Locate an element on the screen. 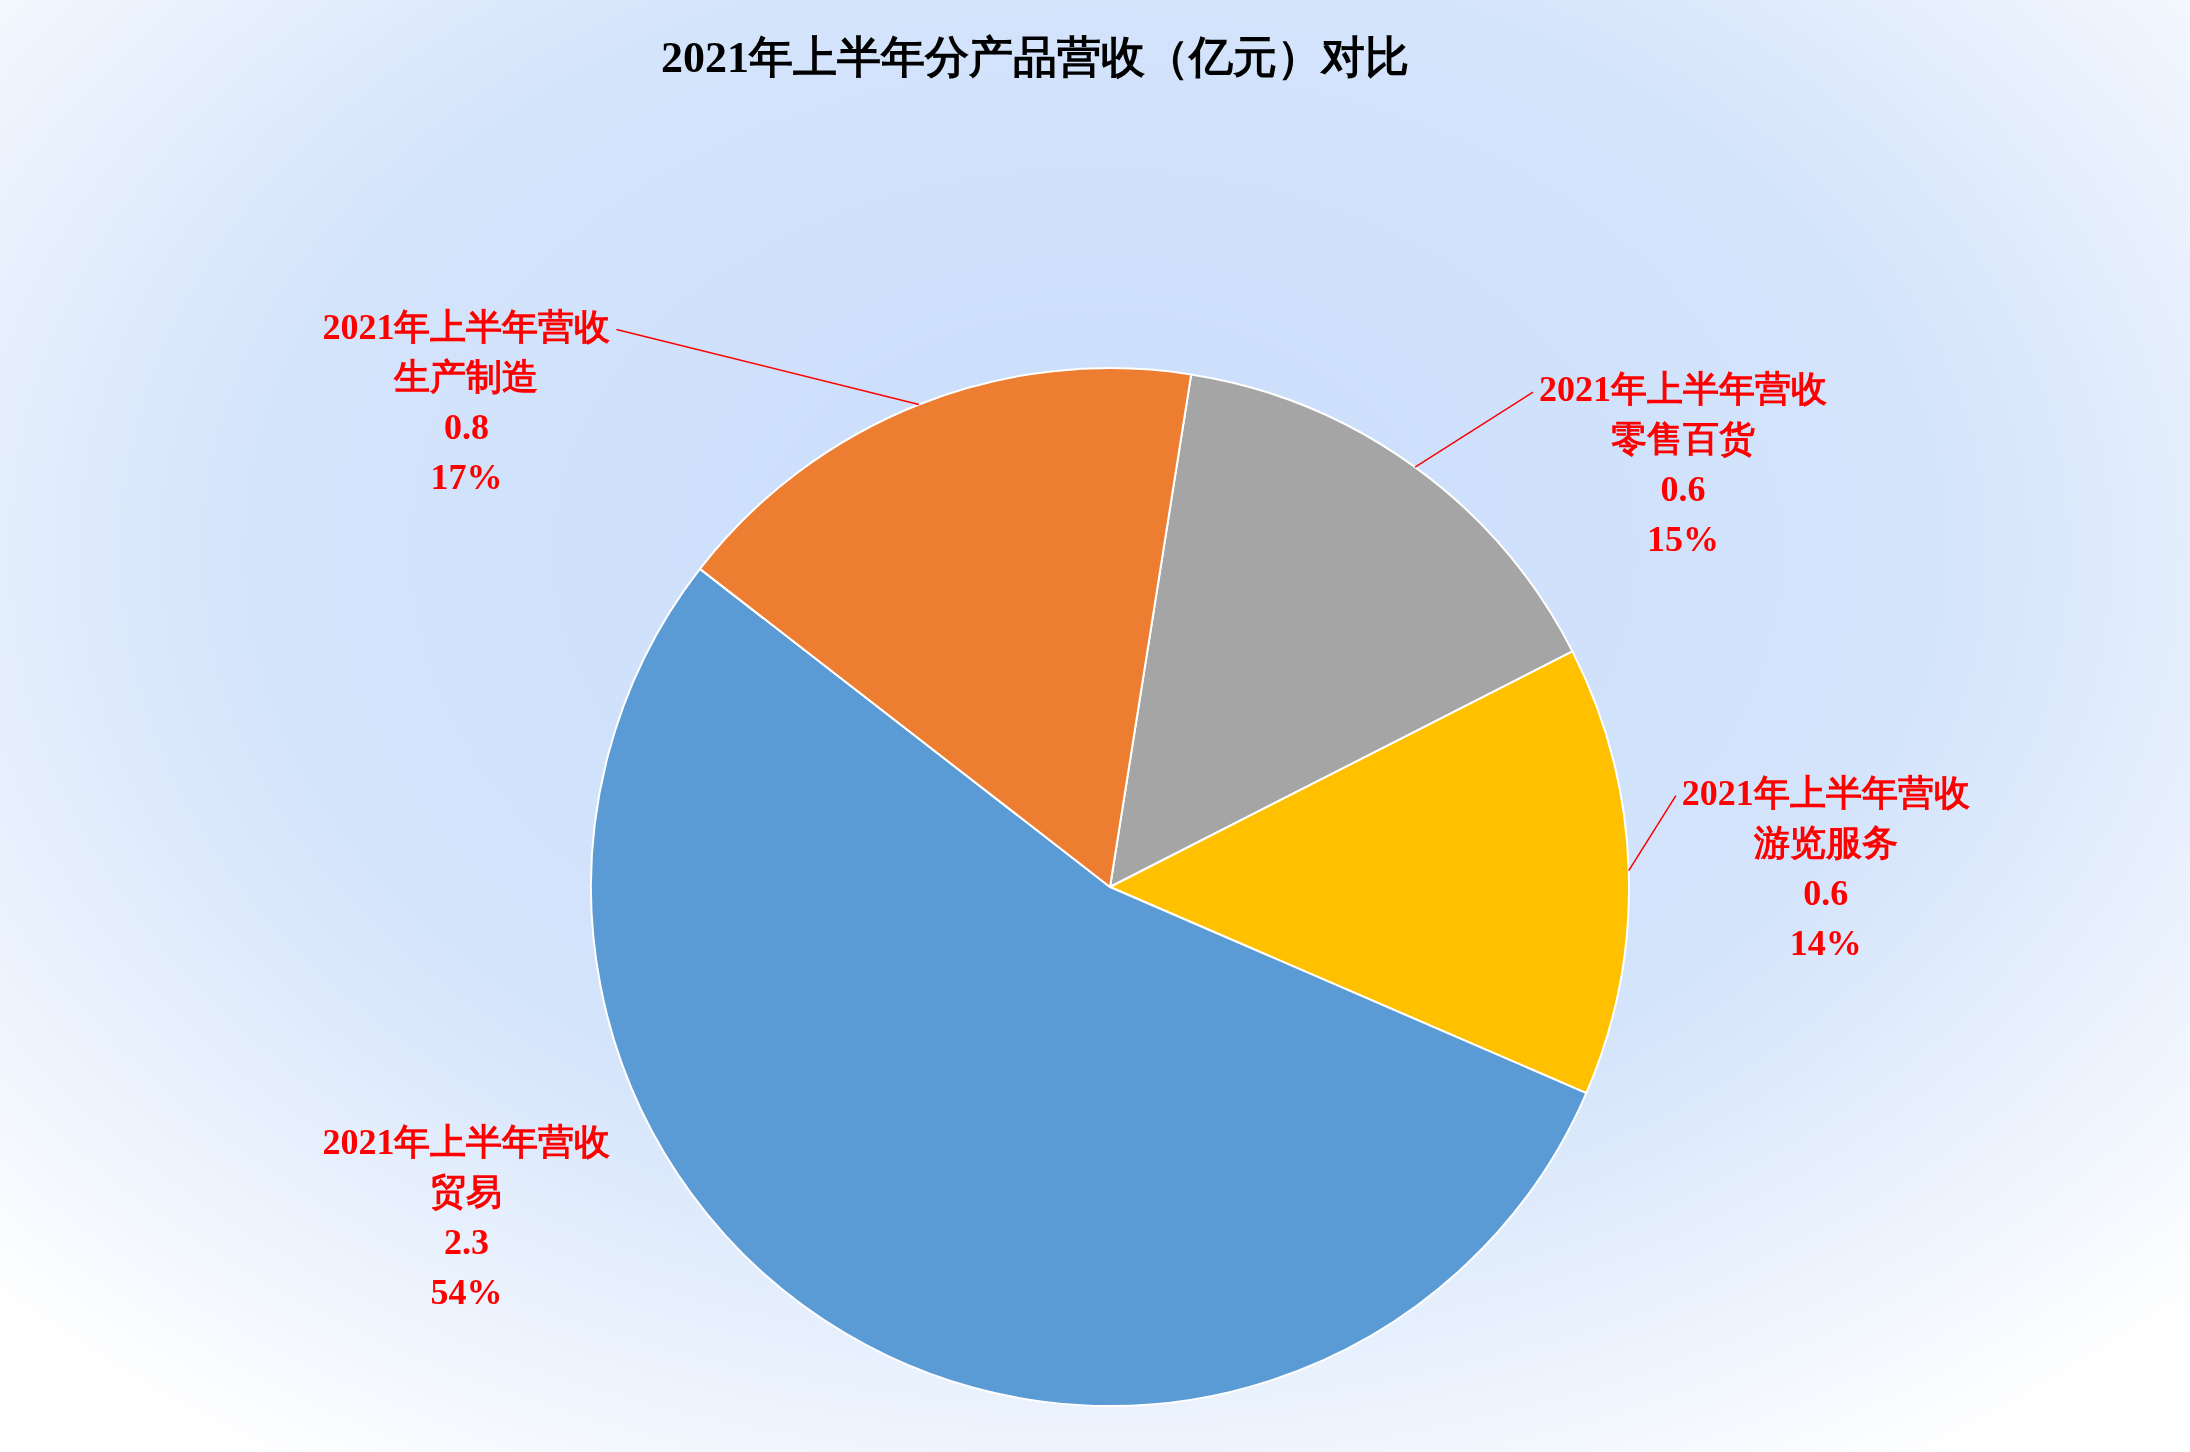 This screenshot has width=2190, height=1452. data-label: 0.6 15% is located at coordinates (1682, 514).